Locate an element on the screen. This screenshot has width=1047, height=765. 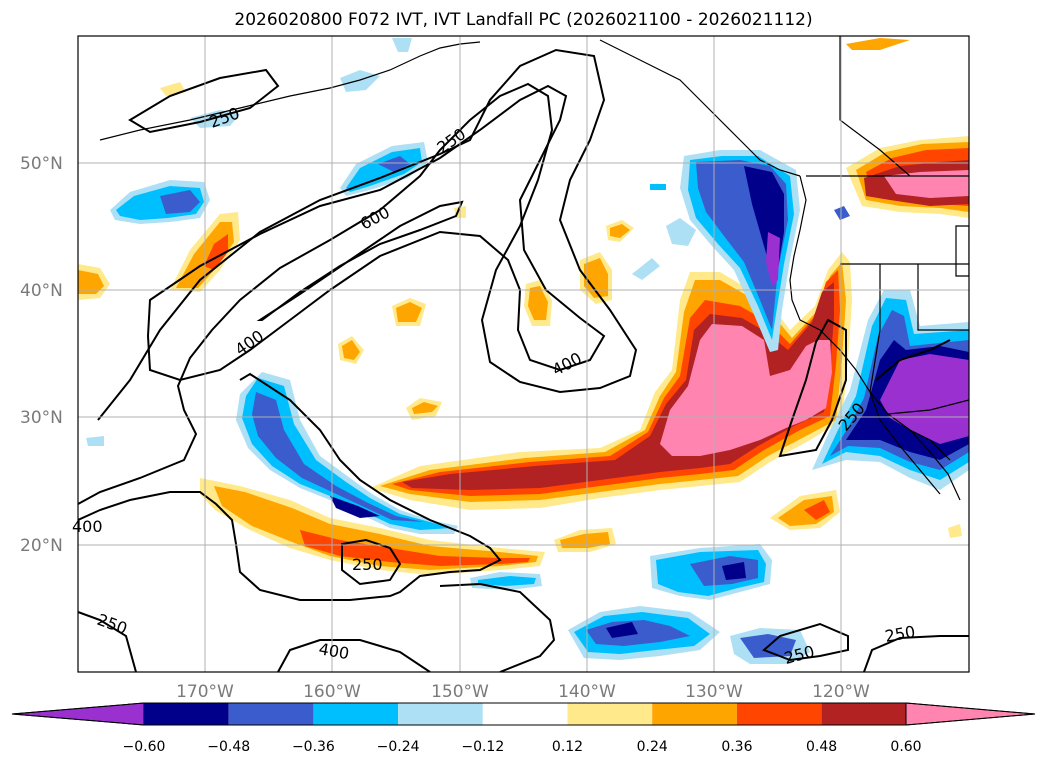
lon-axis: 170°W 160°W 150°W 140°W 130°W 120°W is located at coordinates (523, 692).